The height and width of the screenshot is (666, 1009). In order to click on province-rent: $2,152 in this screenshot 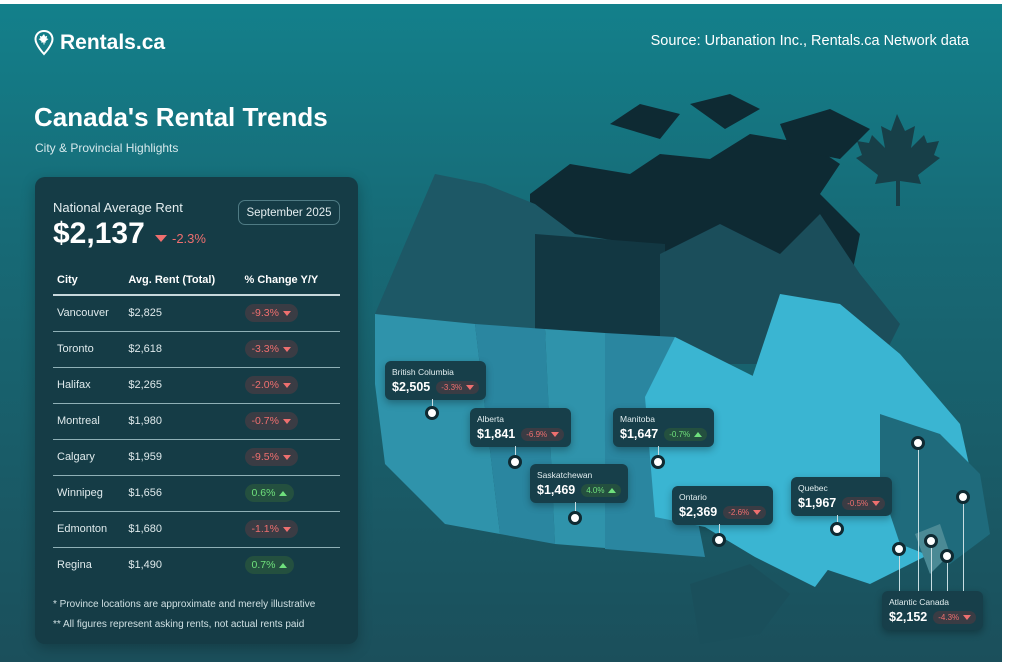, I will do `click(908, 617)`.